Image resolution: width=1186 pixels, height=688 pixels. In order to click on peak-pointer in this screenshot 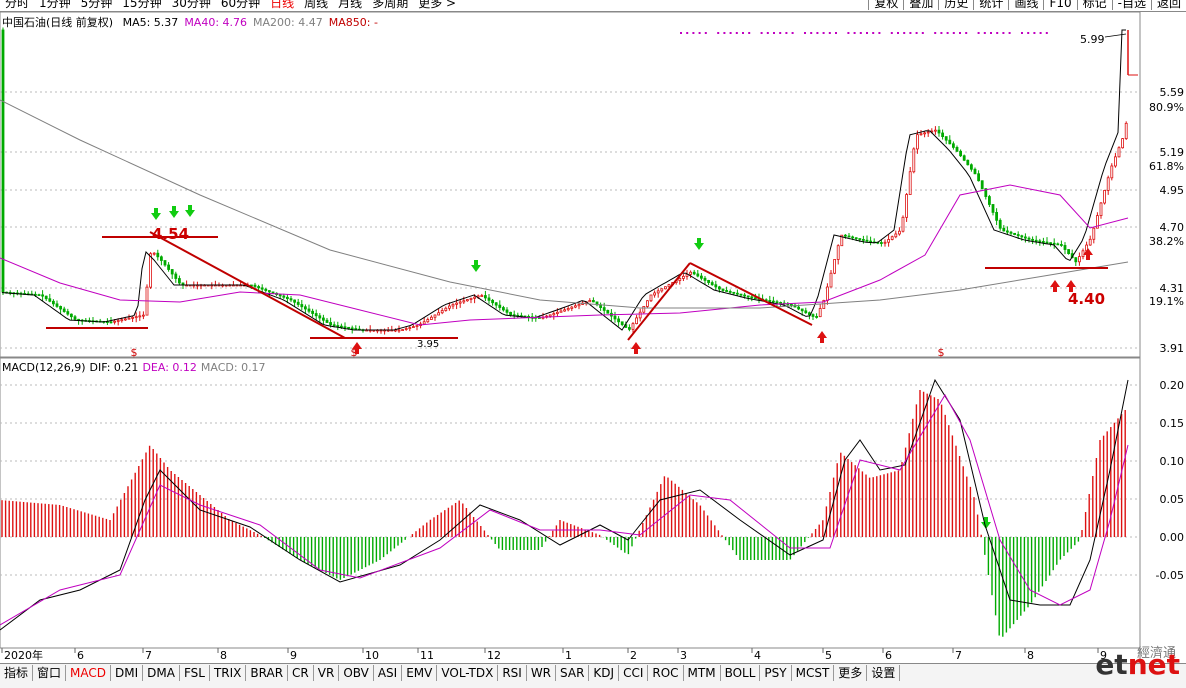, I will do `click(1115, 35)`.